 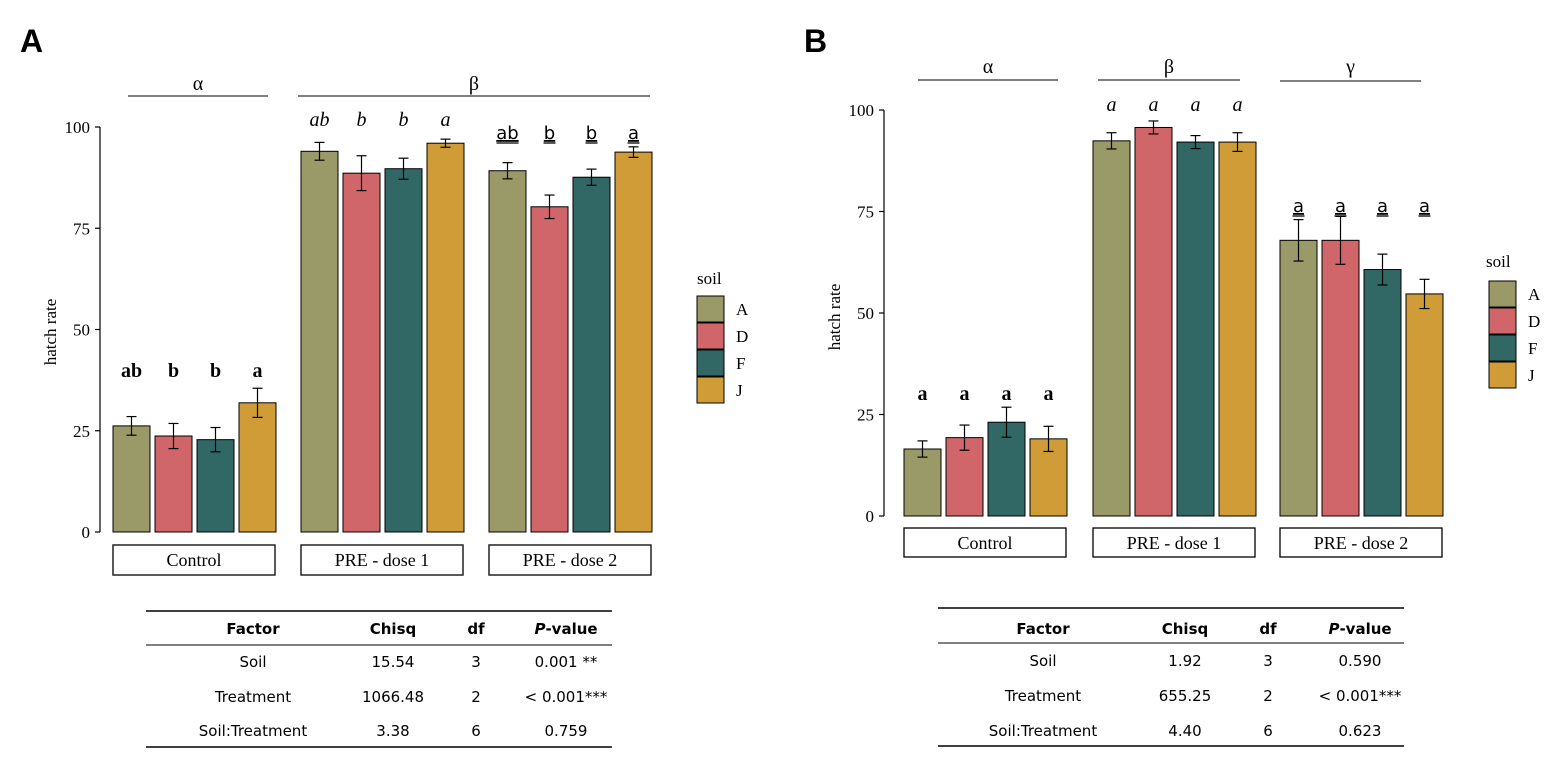 What do you see at coordinates (633, 342) in the screenshot?
I see `bar-a-2-J` at bounding box center [633, 342].